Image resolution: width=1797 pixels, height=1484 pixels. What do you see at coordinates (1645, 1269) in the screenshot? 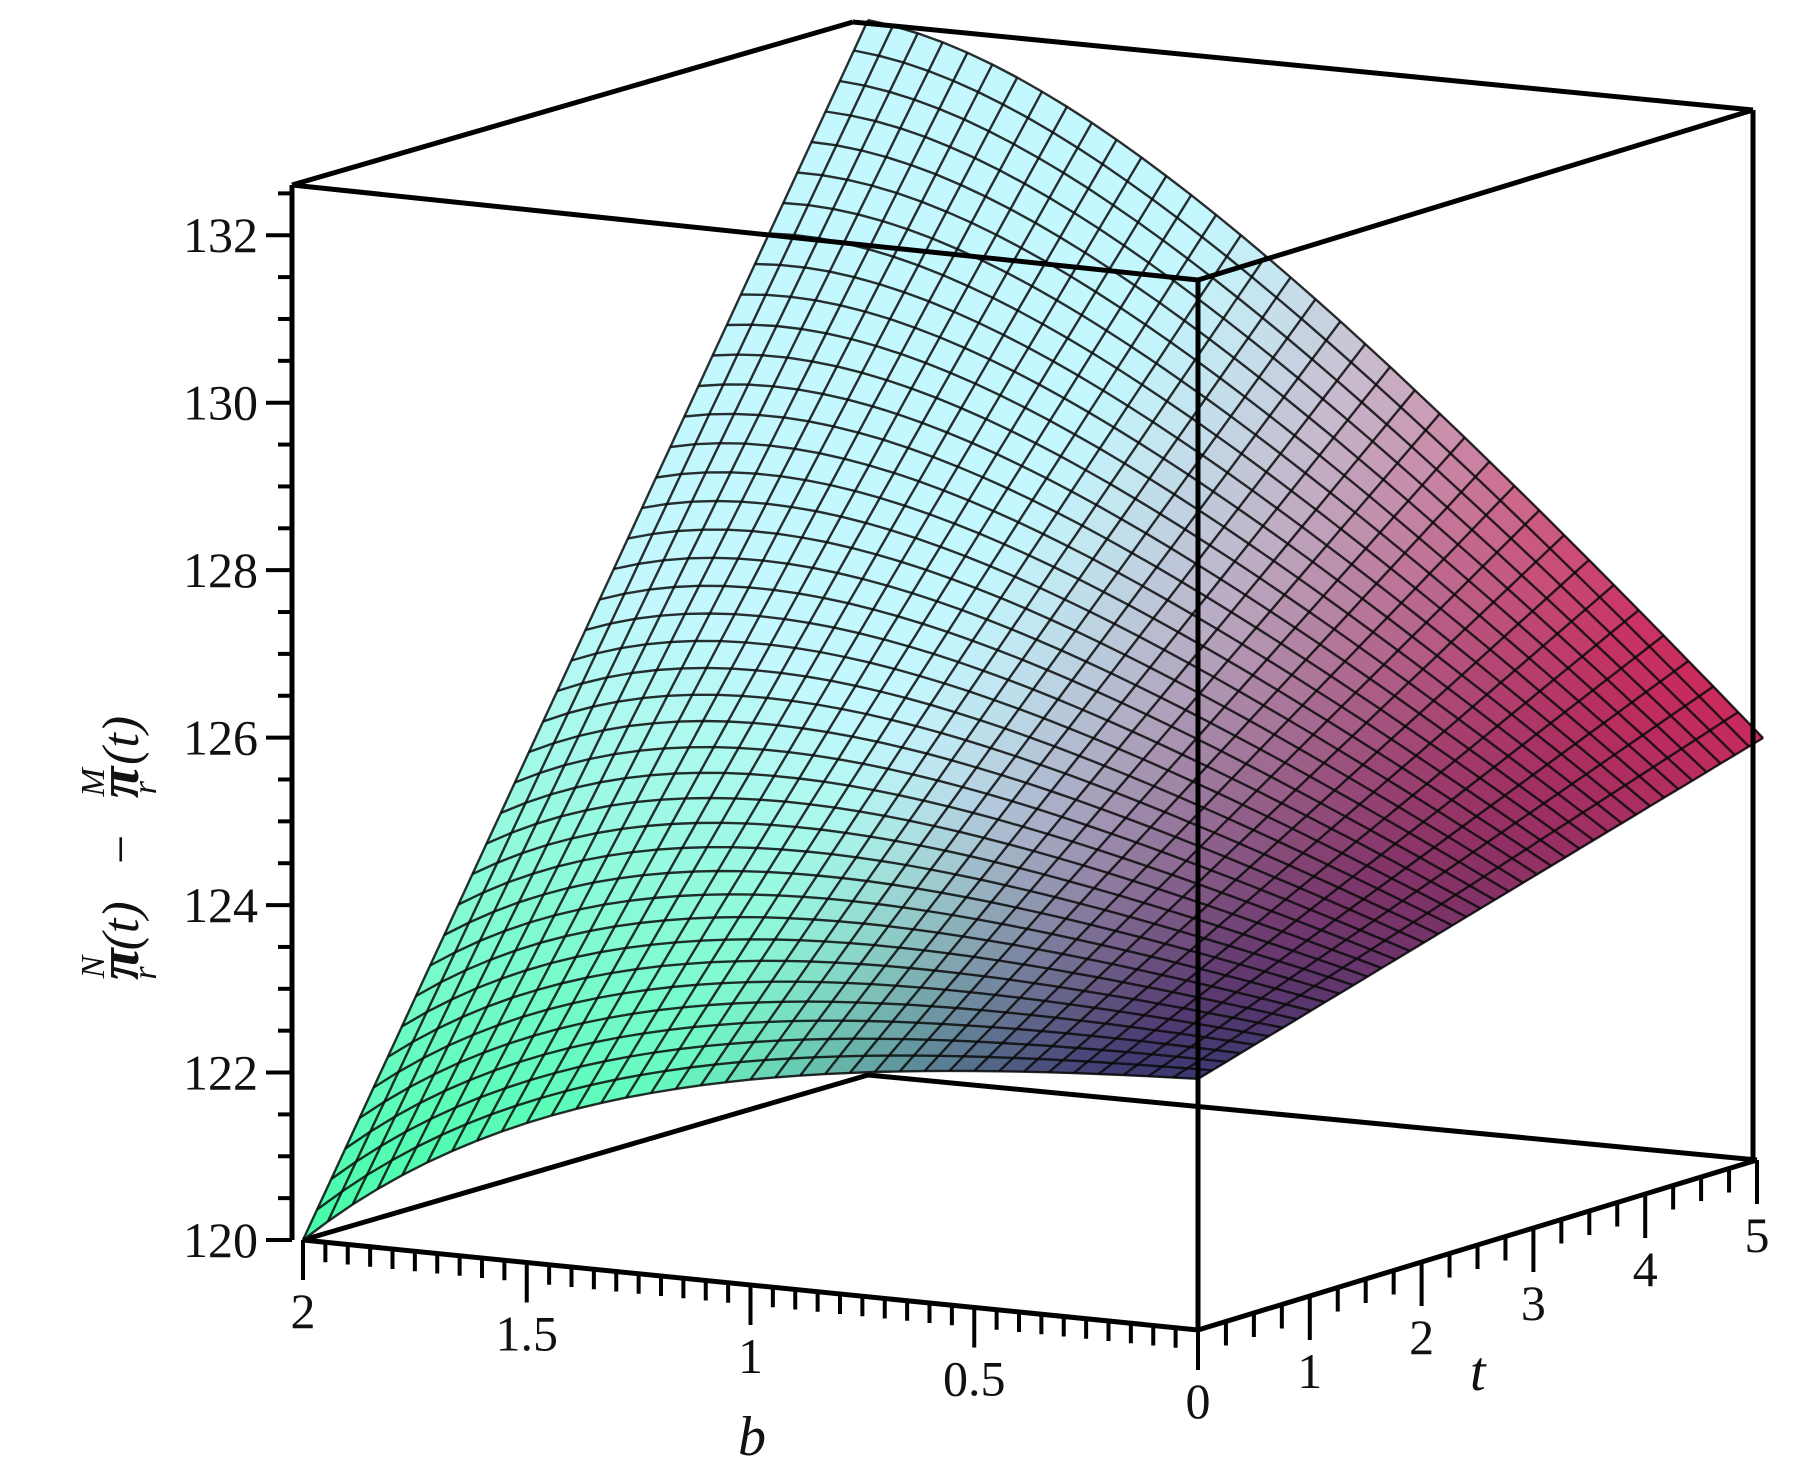
I see `t-tick-label: 4` at bounding box center [1645, 1269].